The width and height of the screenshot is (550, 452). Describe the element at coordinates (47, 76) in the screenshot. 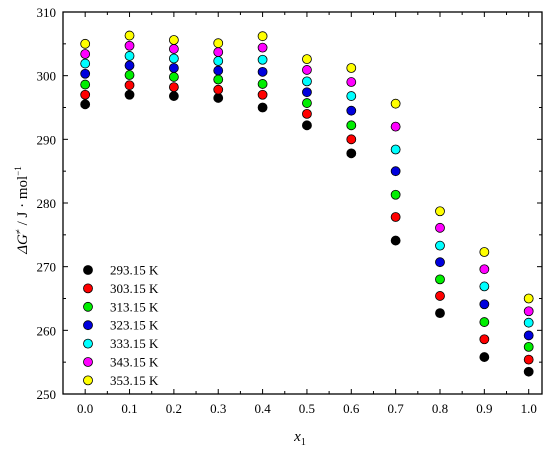

I see `y-tick-label: 300` at that location.